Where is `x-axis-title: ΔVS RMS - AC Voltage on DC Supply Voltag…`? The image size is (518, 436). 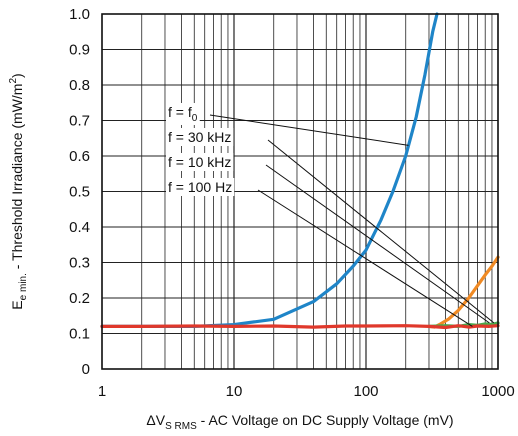 x-axis-title: ΔVS RMS - AC Voltage on DC Supply Voltag… is located at coordinates (299, 422).